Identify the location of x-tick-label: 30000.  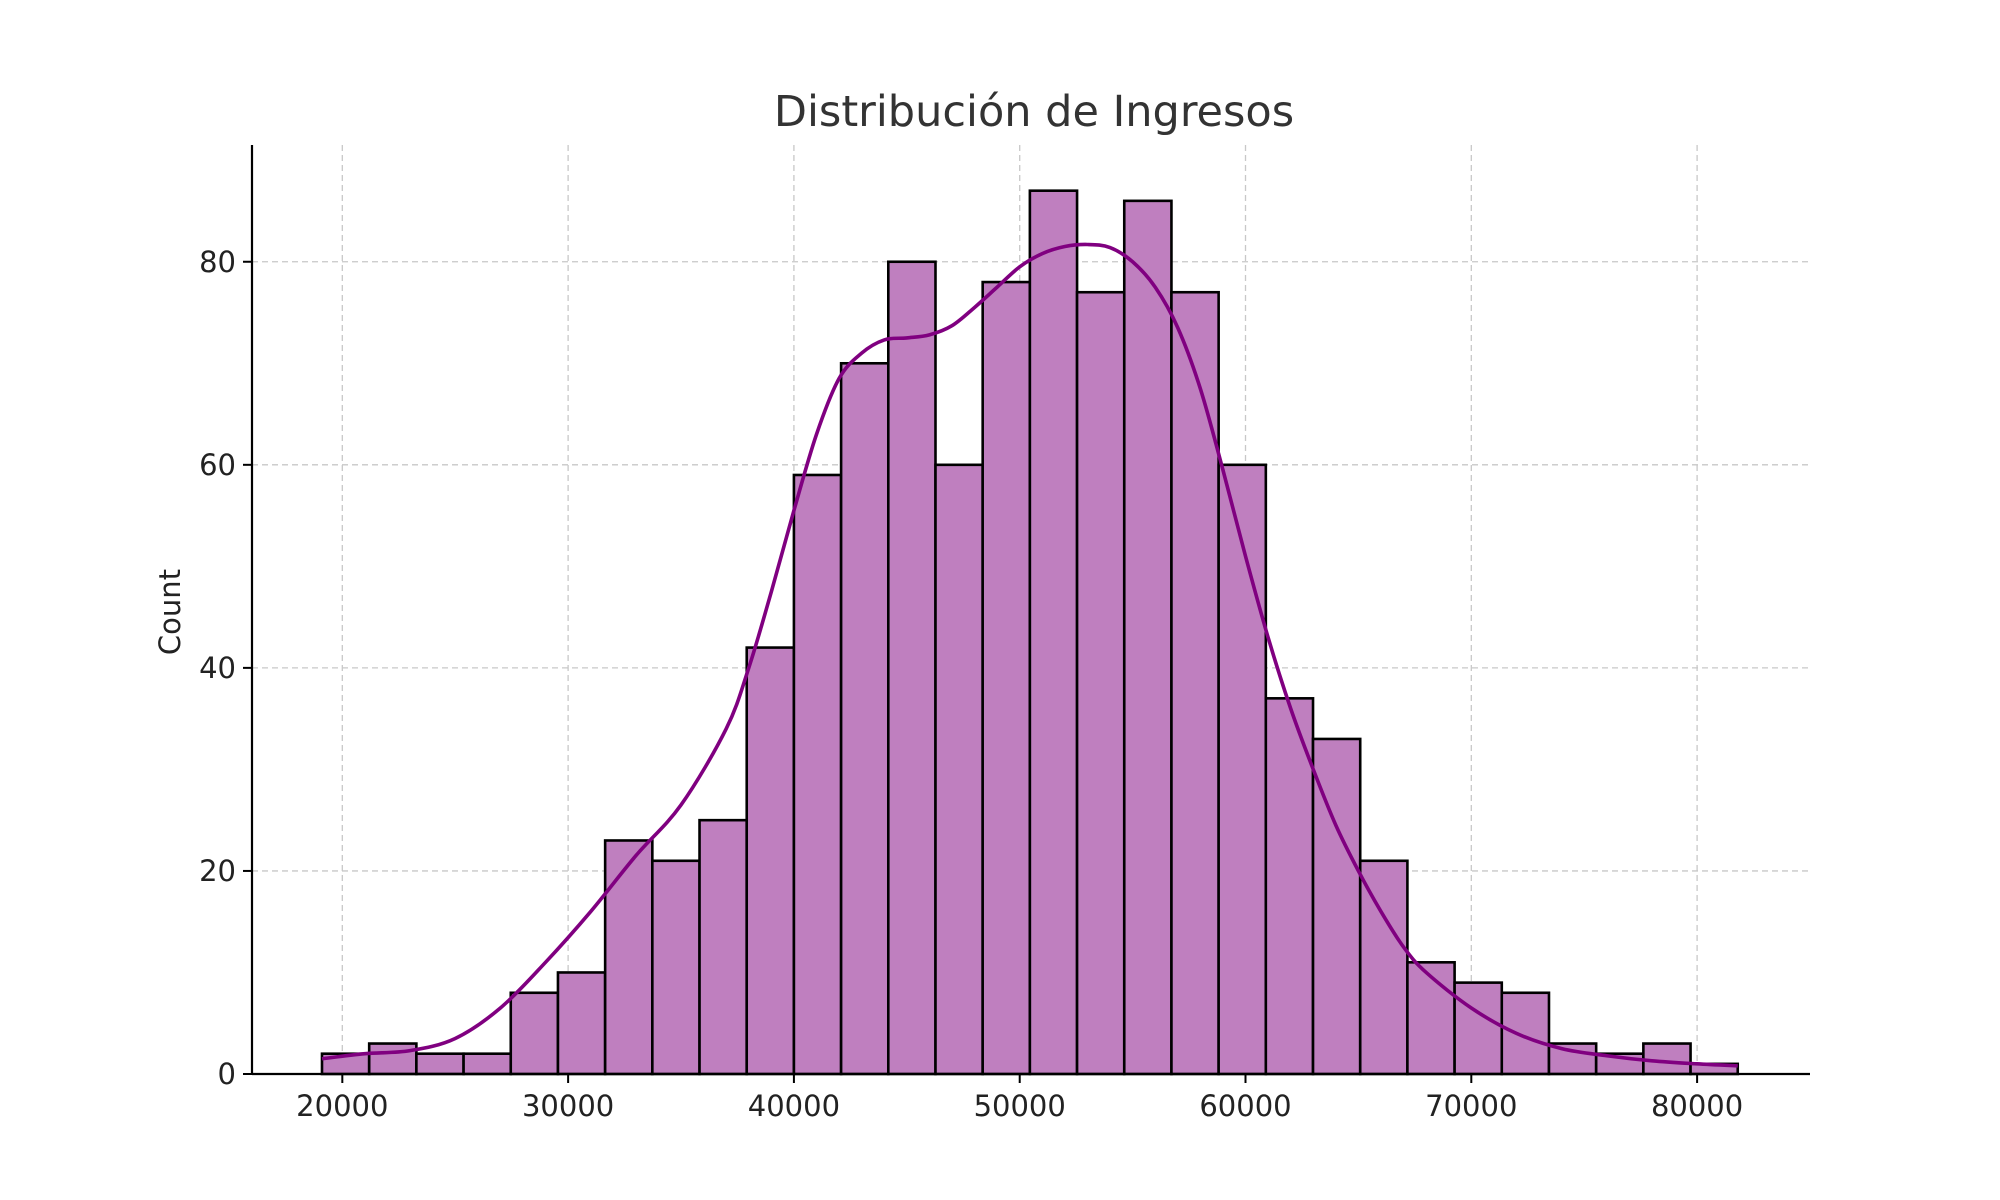
(568, 1106).